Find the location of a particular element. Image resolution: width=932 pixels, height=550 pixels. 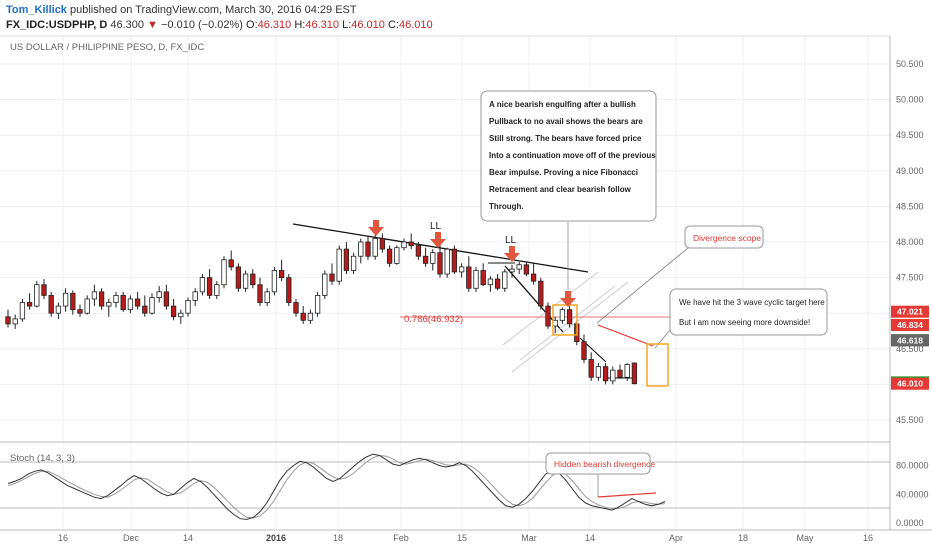

time-tick: May is located at coordinates (805, 538).